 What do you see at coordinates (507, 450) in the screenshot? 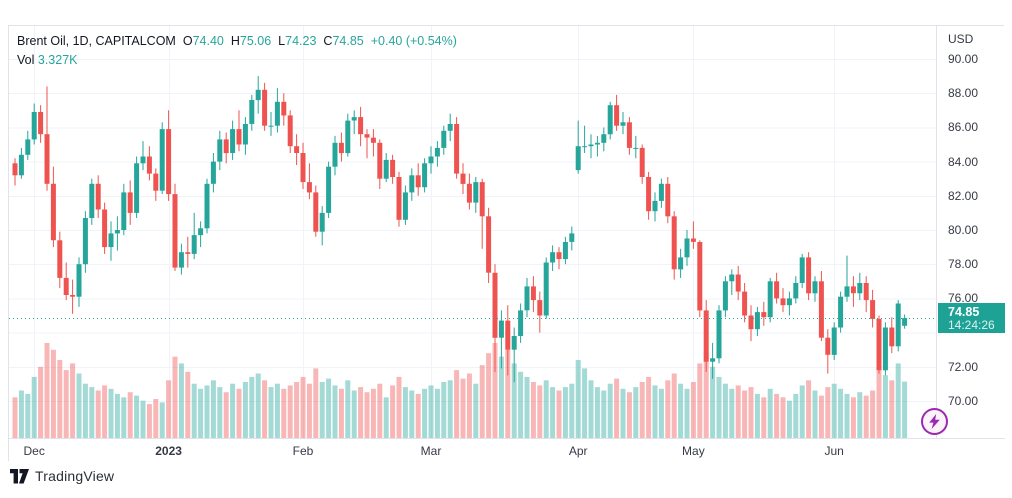
I see `time-scale: Dec 2023 Feb Mar Apr May Jun` at bounding box center [507, 450].